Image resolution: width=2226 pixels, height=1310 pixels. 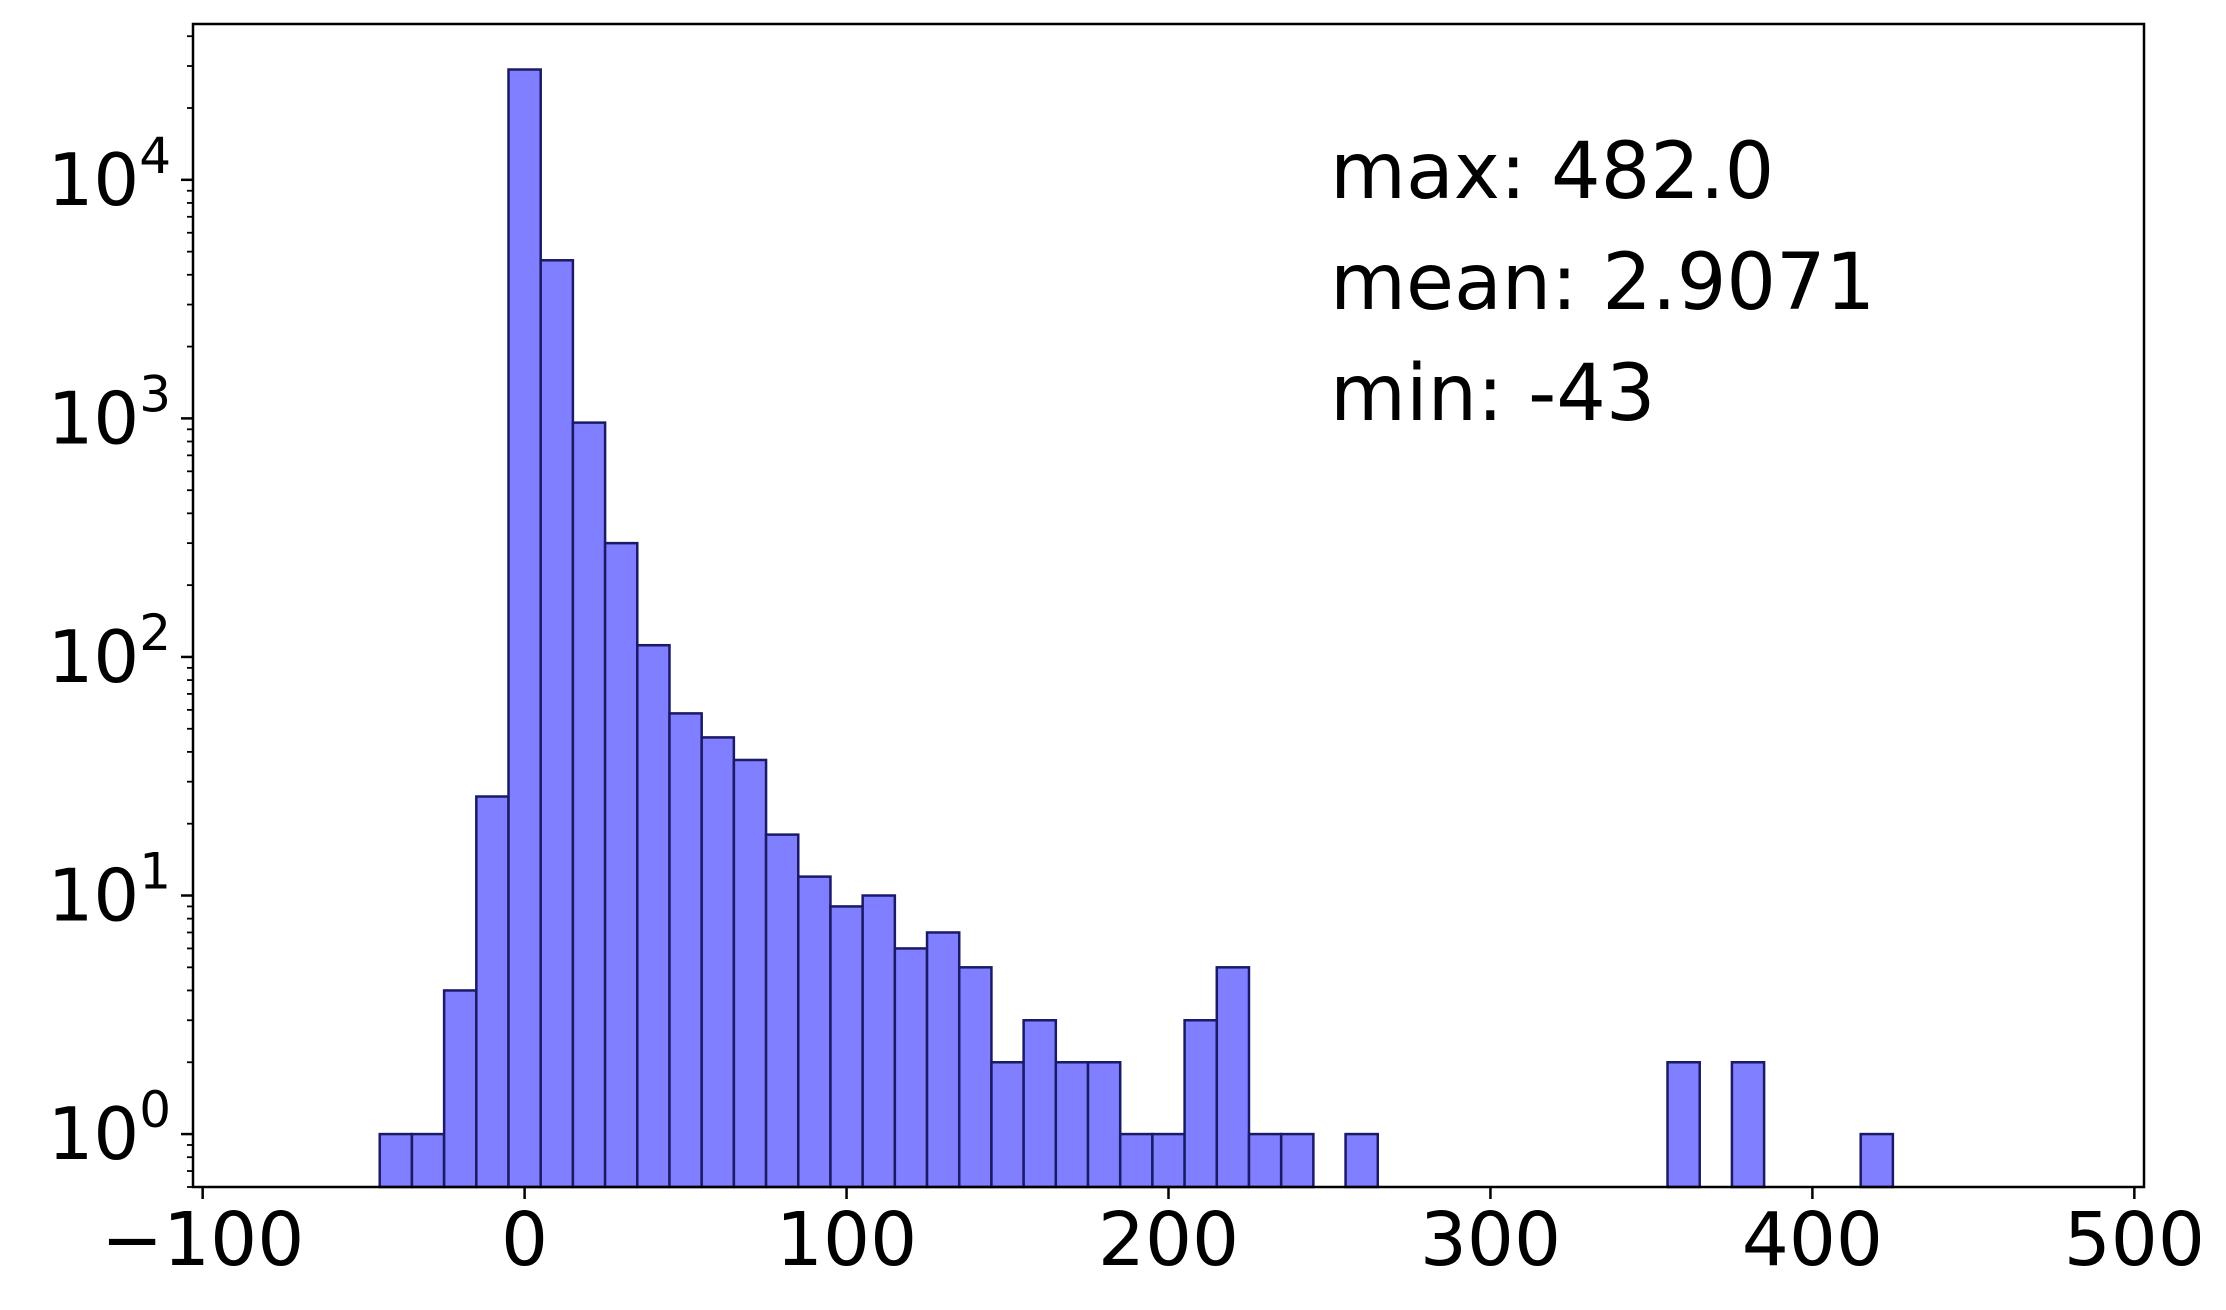 What do you see at coordinates (846, 1240) in the screenshot?
I see `x-tick-label: 100` at bounding box center [846, 1240].